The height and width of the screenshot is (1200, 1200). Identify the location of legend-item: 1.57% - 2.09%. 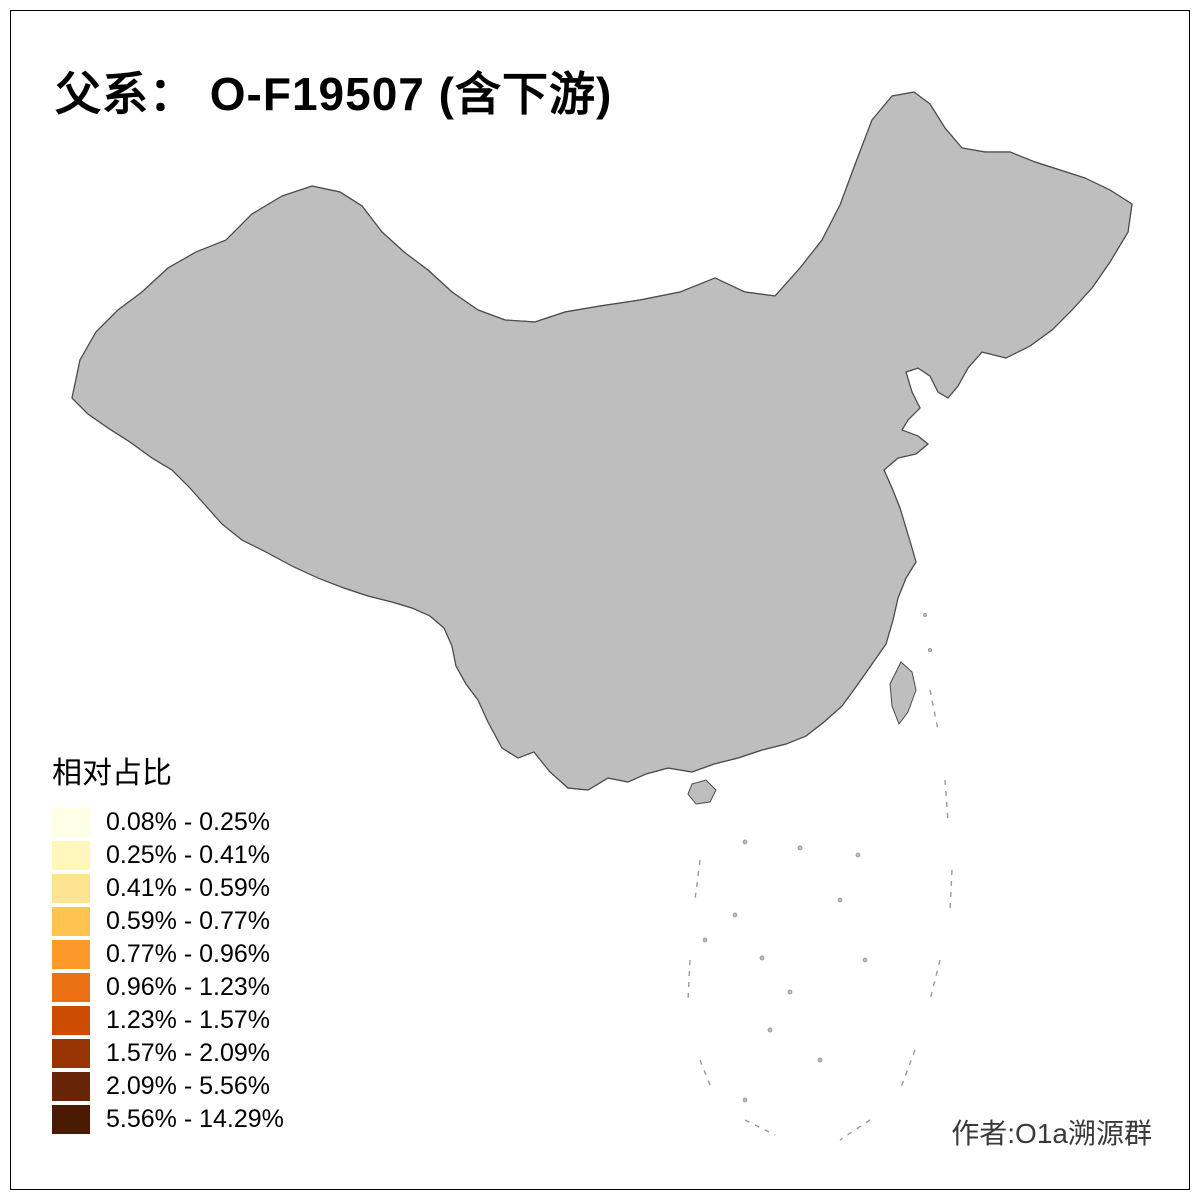
(168, 1053).